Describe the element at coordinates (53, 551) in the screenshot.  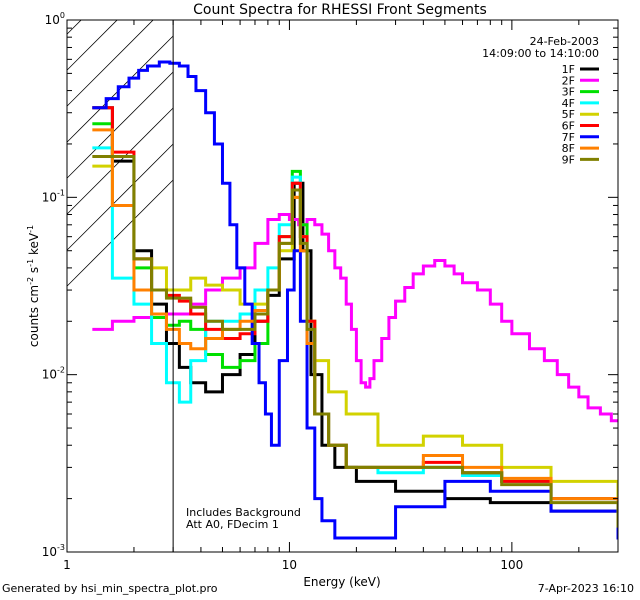
I see `y-tick-label: 10⁻³` at that location.